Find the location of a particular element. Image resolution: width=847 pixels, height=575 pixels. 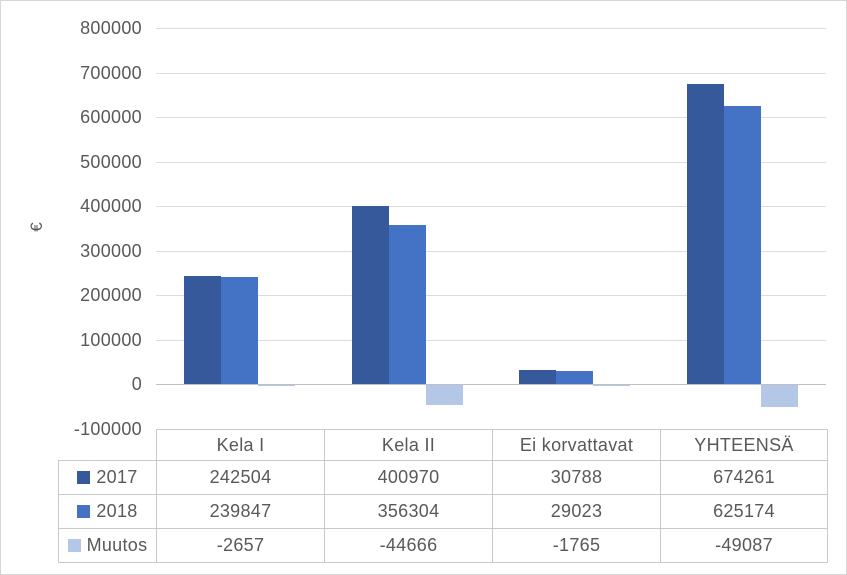

bar-2018-kela-ii is located at coordinates (407, 304).